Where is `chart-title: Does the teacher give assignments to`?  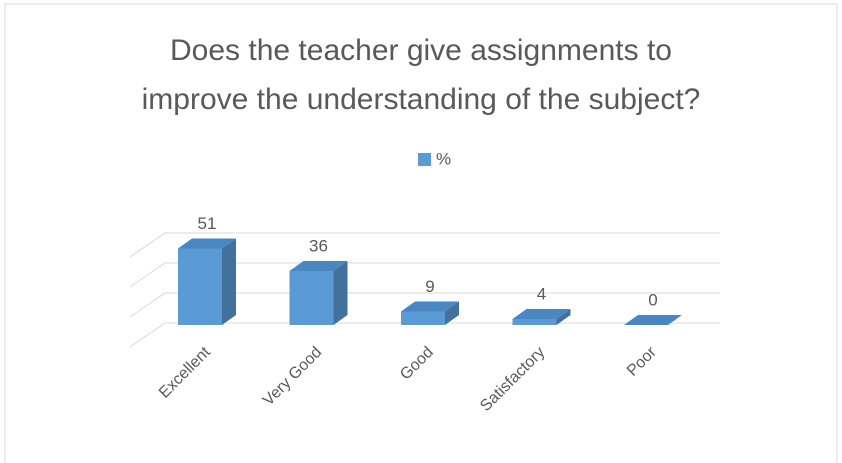
chart-title: Does the teacher give assignments to is located at coordinates (421, 50).